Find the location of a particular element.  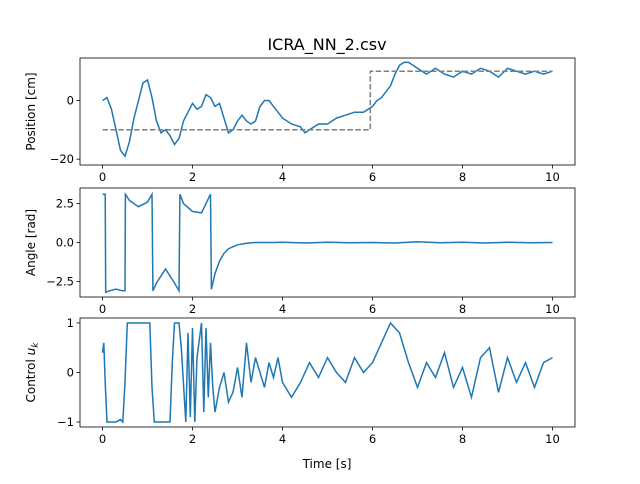

y-axis-label: Position [cm] is located at coordinates (31, 111).